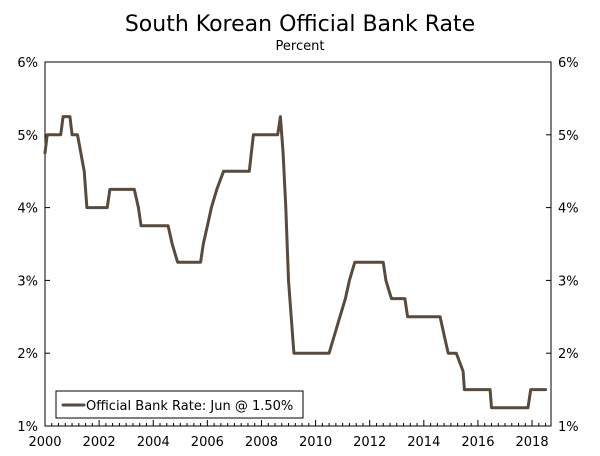 This screenshot has height=456, width=600. Describe the element at coordinates (532, 442) in the screenshot. I see `x-tick-label: 2018` at that location.